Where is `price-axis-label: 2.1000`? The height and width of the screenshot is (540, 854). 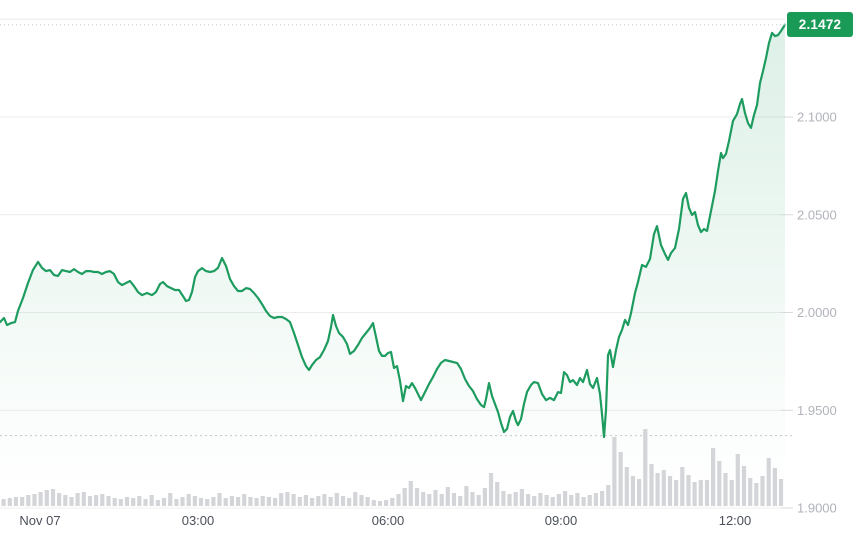
price-axis-label: 2.1000 is located at coordinates (817, 117).